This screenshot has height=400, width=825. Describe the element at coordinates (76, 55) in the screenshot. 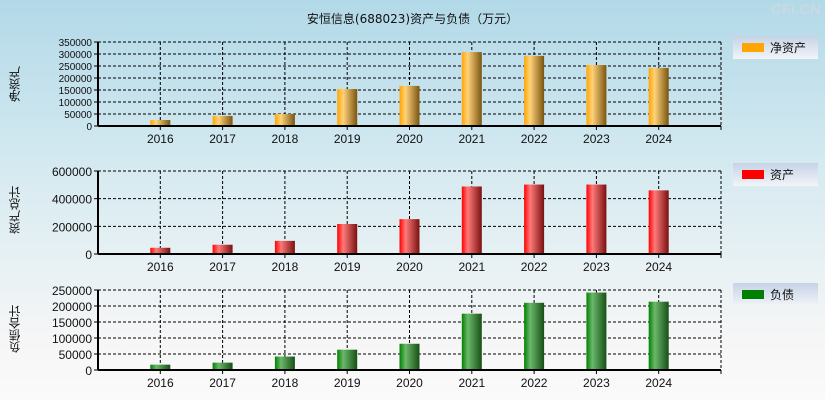

I see `y-tick-label: 300000` at that location.